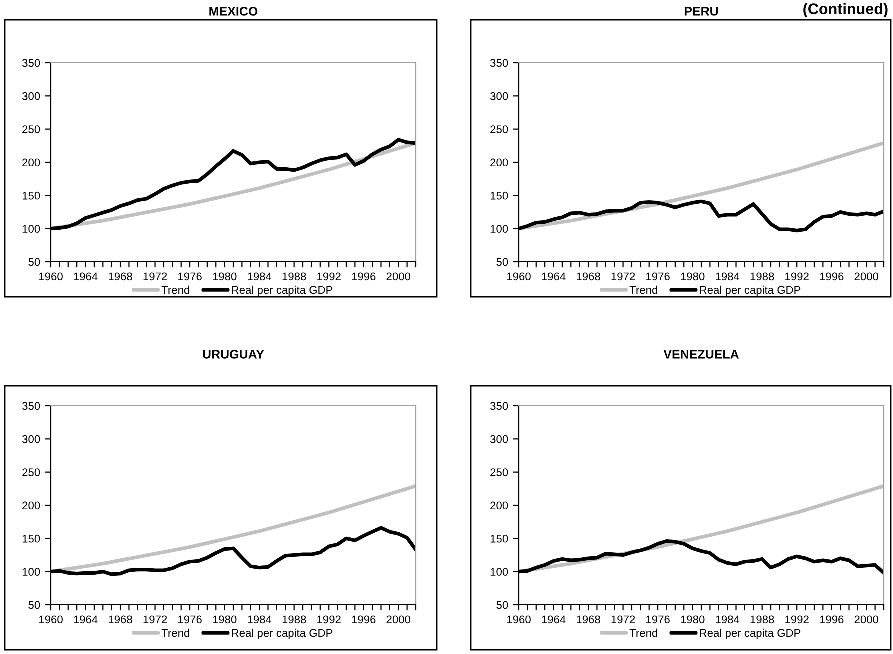  What do you see at coordinates (233, 529) in the screenshot?
I see `line-series` at bounding box center [233, 529].